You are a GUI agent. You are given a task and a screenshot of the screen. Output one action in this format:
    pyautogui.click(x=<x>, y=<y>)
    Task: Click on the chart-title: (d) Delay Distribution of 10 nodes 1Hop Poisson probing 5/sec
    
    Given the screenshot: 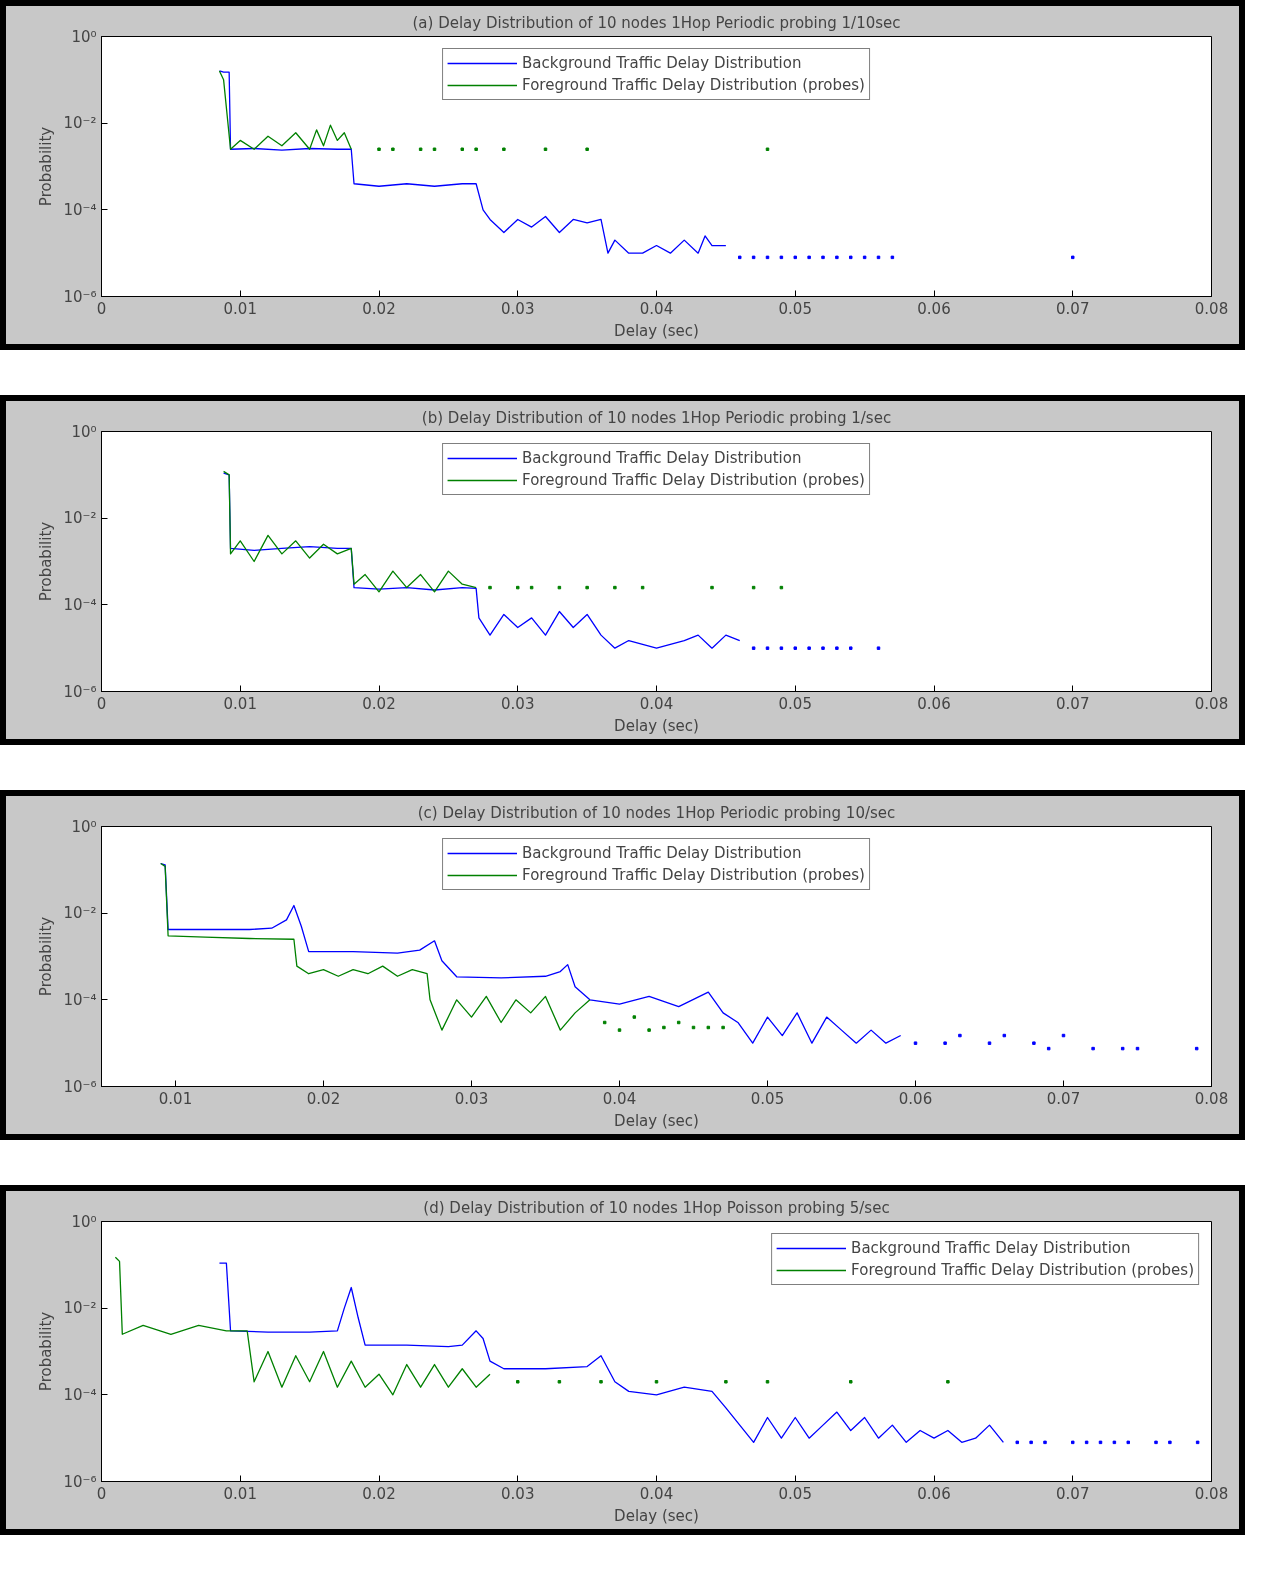 What is the action you would take?
    pyautogui.click(x=656, y=1207)
    